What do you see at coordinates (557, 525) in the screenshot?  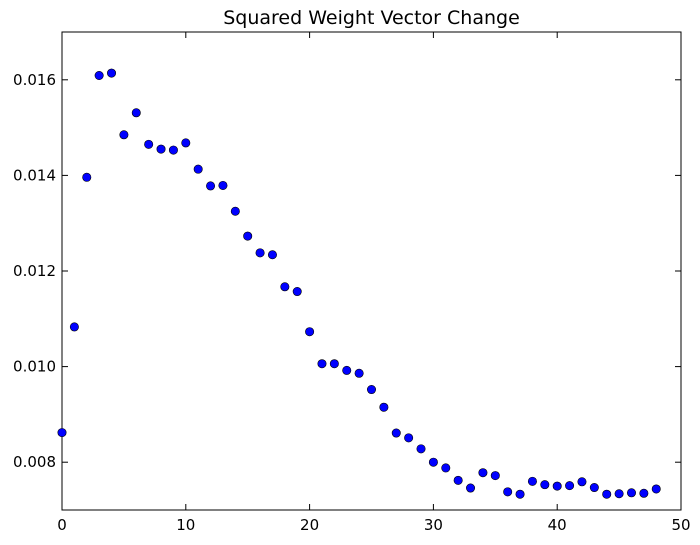 I see `x-tick-label: 40` at bounding box center [557, 525].